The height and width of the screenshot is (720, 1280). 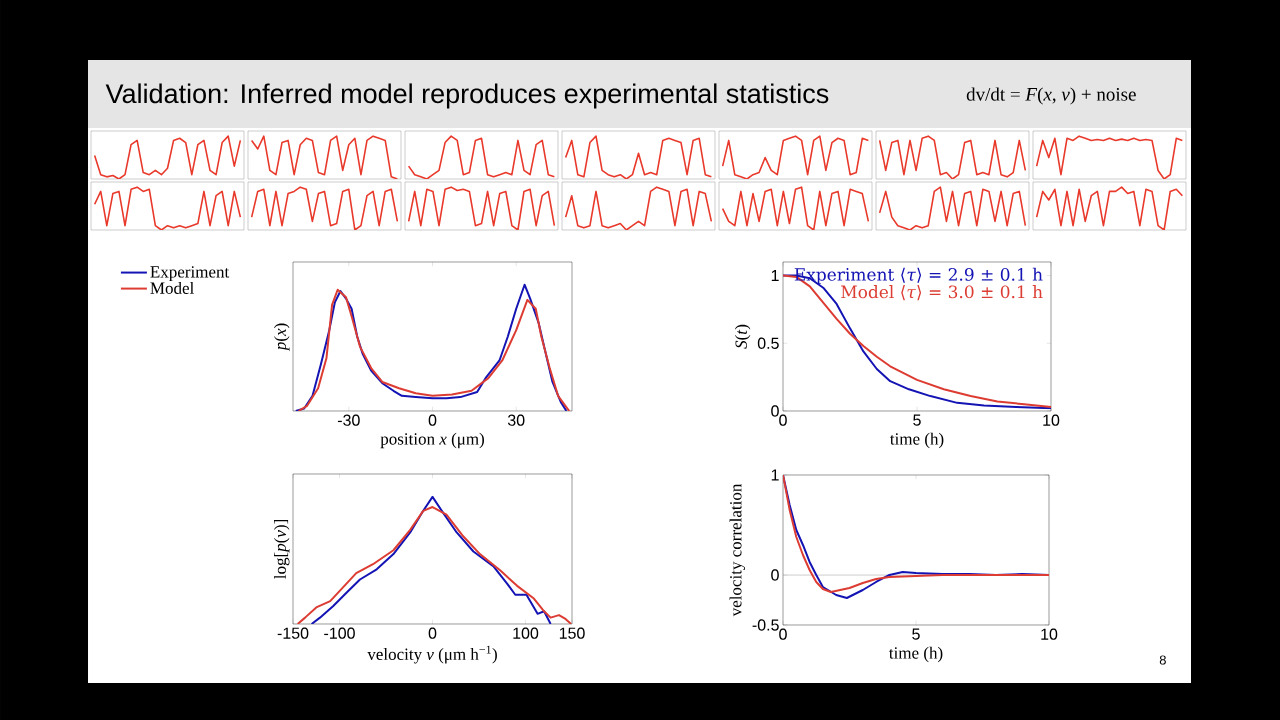 I want to click on text: 8, so click(x=1162, y=660).